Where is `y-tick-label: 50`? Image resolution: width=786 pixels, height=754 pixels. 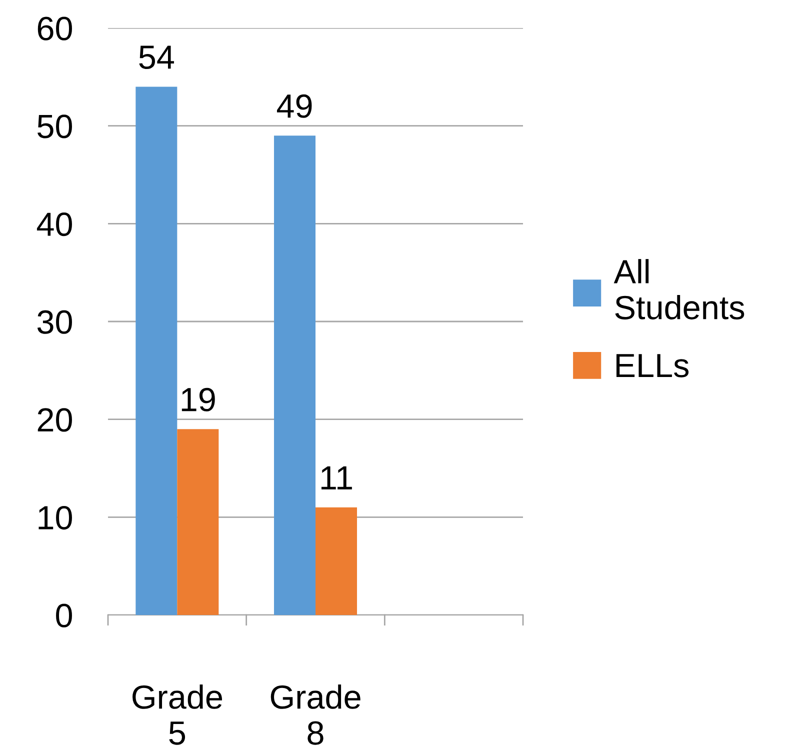 y-tick-label: 50 is located at coordinates (55, 126).